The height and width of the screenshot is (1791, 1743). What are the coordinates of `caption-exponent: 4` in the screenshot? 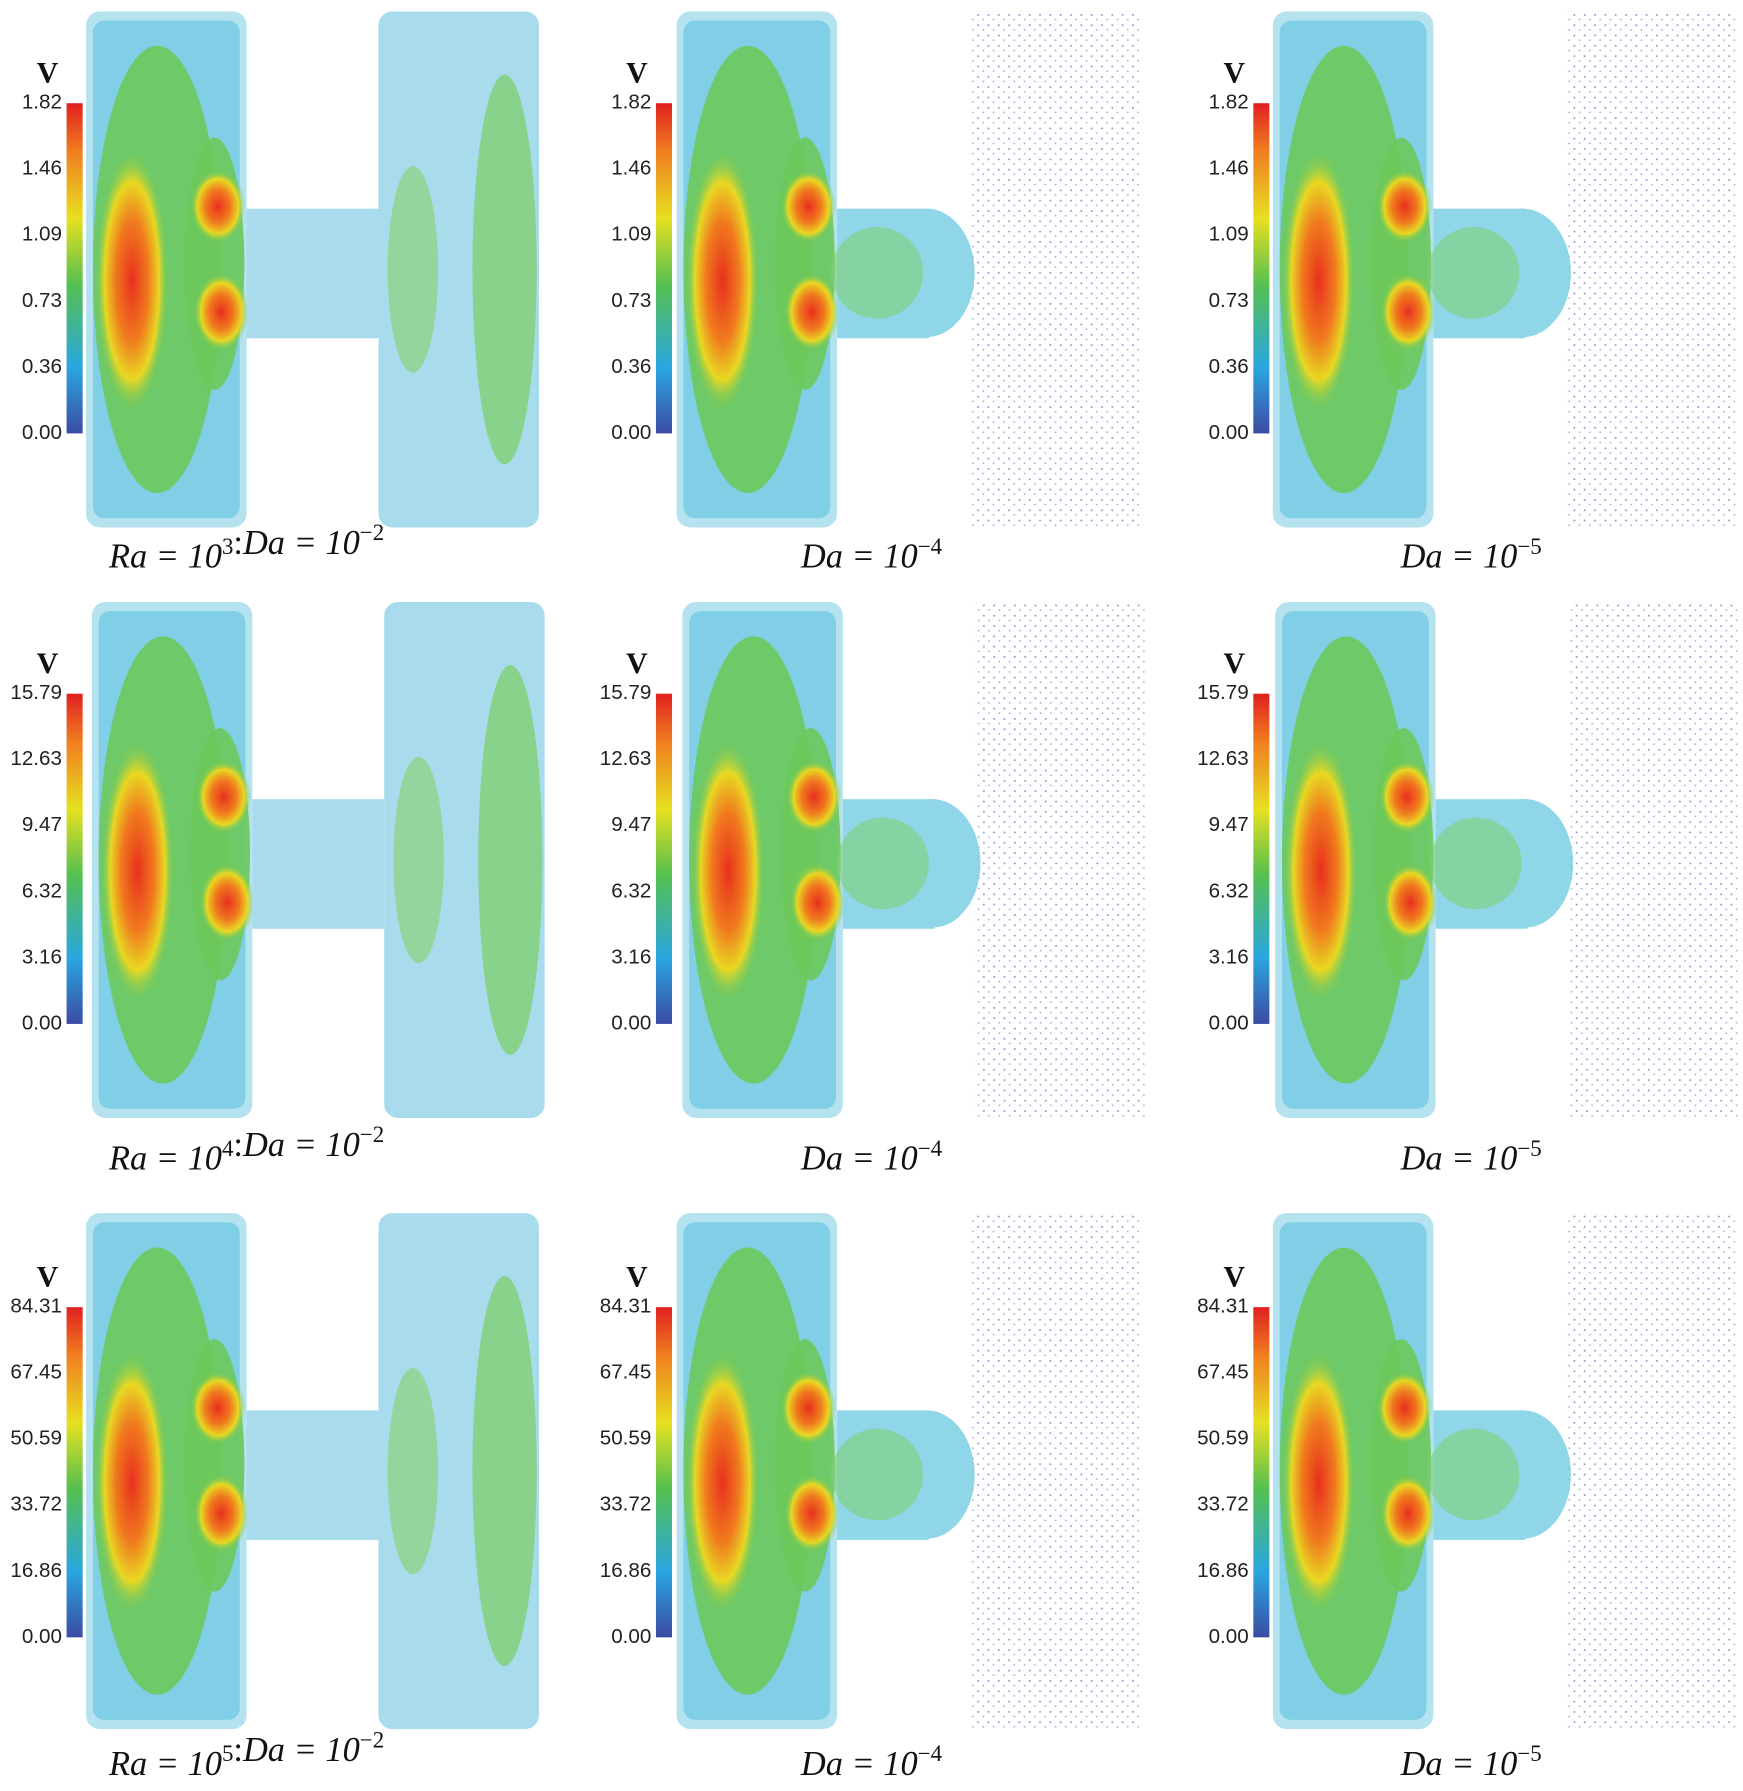 It's located at (228, 1148).